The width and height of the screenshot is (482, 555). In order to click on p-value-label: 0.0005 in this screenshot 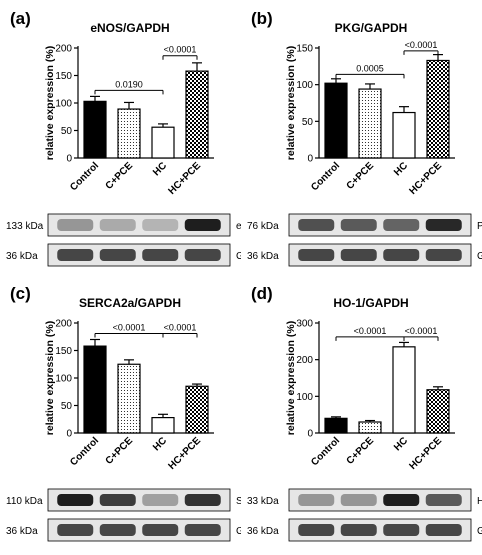, I will do `click(370, 68)`.